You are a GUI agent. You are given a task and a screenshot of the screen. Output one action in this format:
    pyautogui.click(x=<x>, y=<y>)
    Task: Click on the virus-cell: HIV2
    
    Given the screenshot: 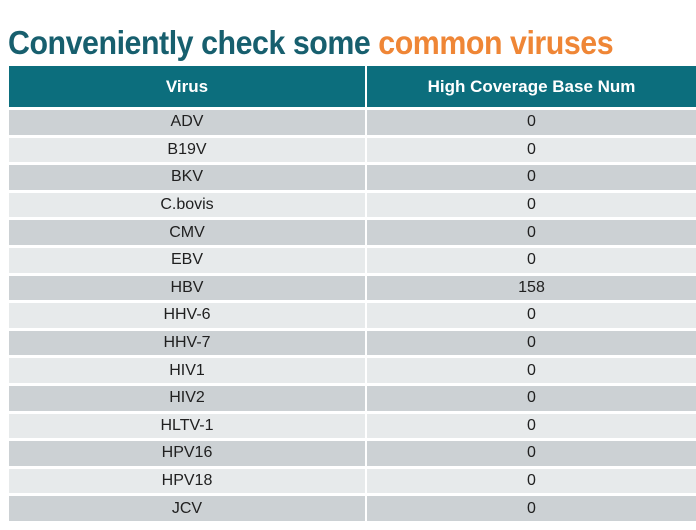 What is the action you would take?
    pyautogui.click(x=187, y=398)
    